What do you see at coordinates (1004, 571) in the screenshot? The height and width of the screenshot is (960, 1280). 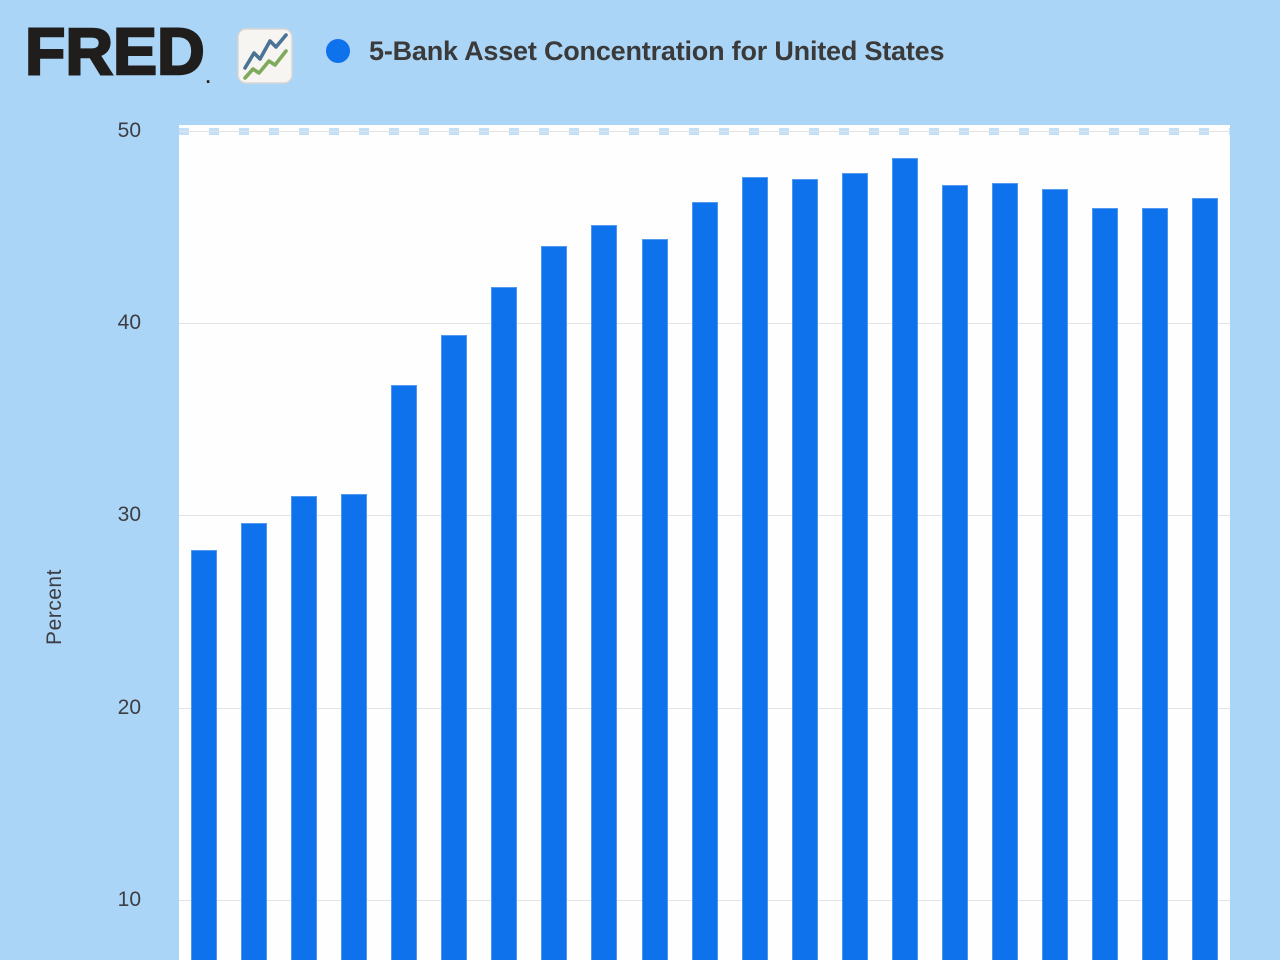 I see `bar-2012` at bounding box center [1004, 571].